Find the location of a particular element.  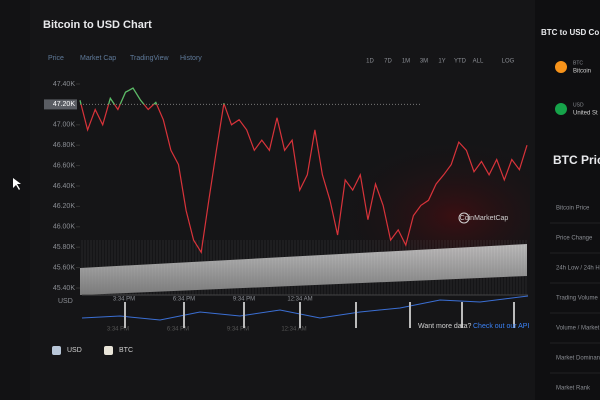

stat-label: Bitcoin Price is located at coordinates (573, 209).